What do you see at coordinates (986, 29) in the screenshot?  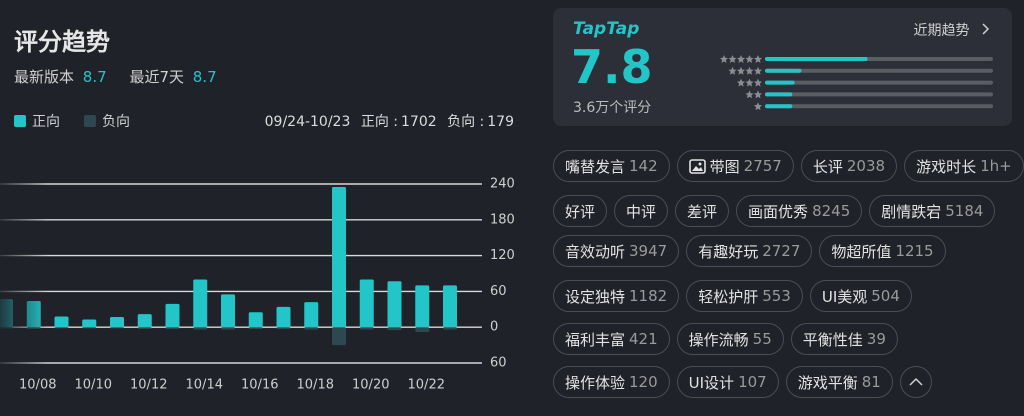 I see `chevron` at bounding box center [986, 29].